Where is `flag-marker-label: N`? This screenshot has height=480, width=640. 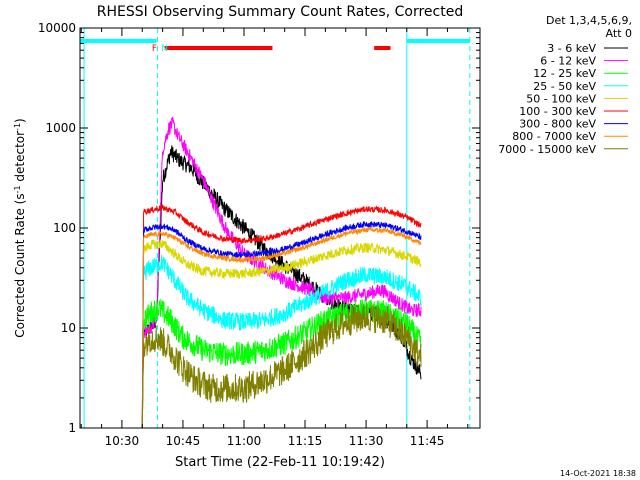
flag-marker-label: N is located at coordinates (164, 49).